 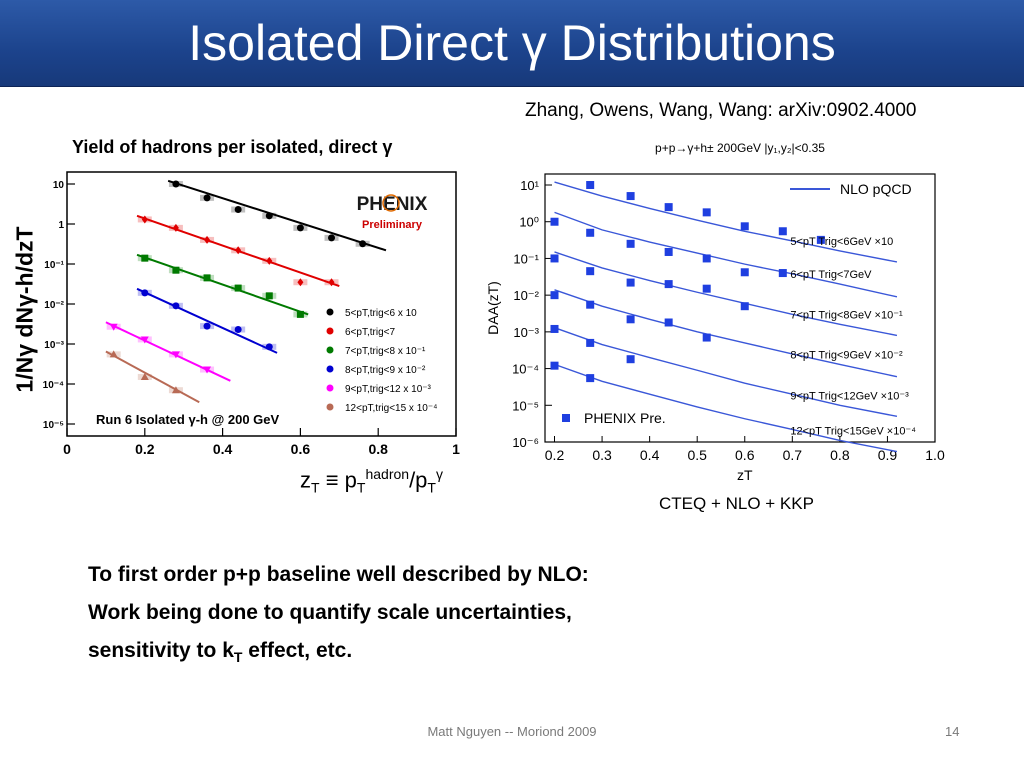 What do you see at coordinates (387, 474) in the screenshot?
I see `zt-sup1: hadron` at bounding box center [387, 474].